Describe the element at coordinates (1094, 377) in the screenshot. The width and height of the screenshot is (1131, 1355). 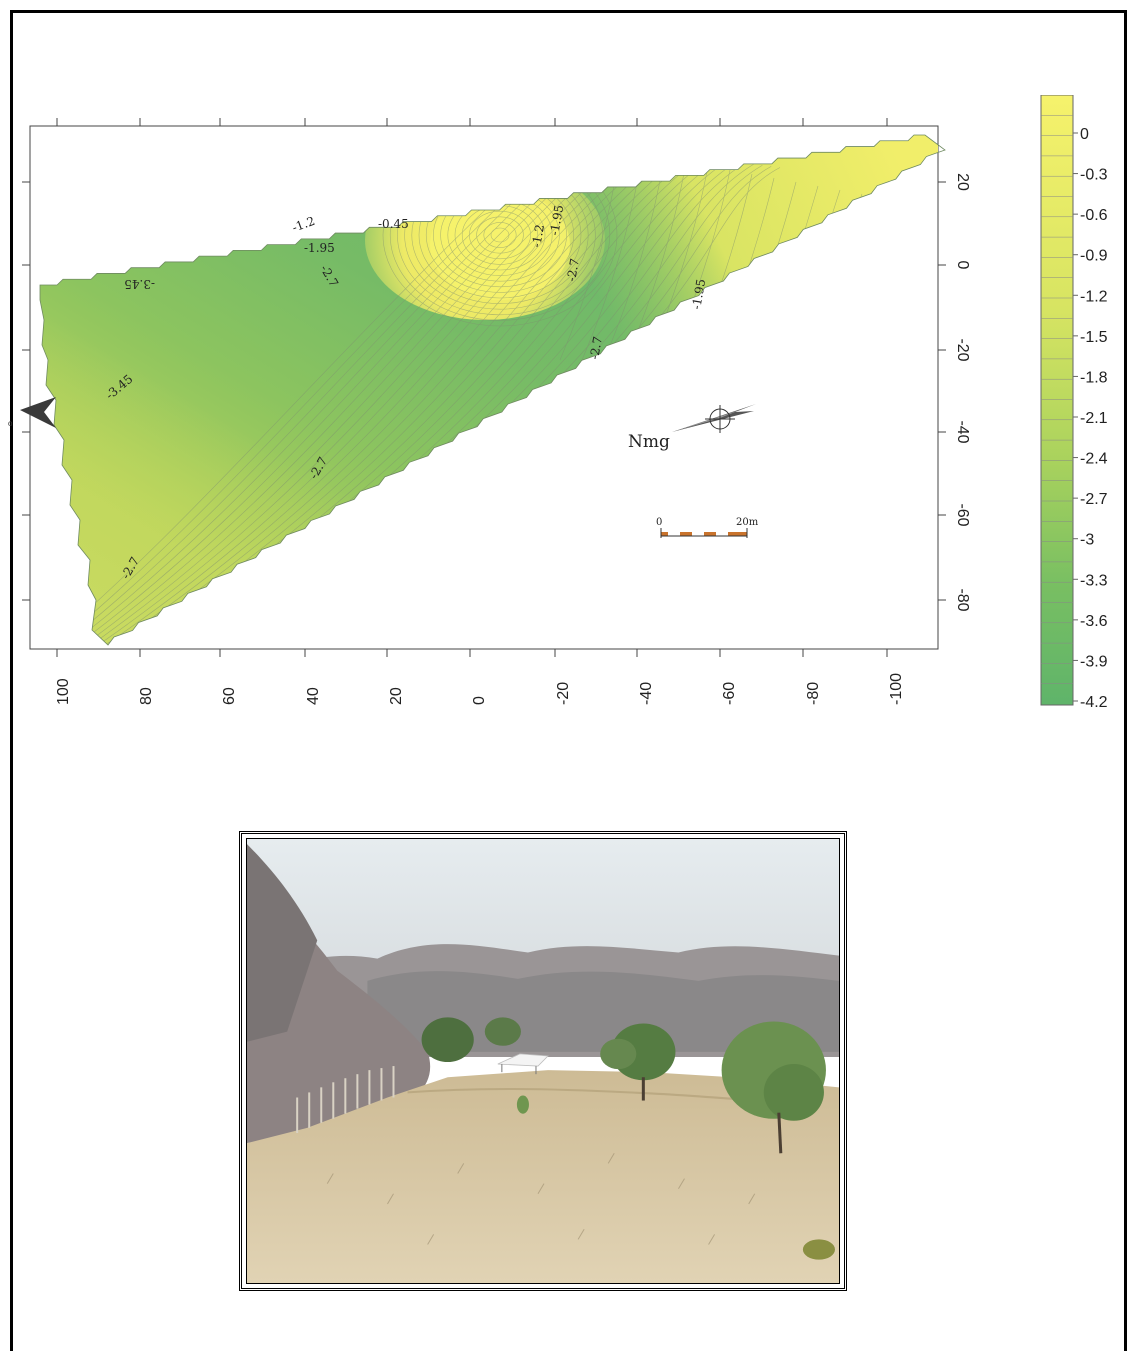
I see `legend-tick-label: -1.8` at that location.